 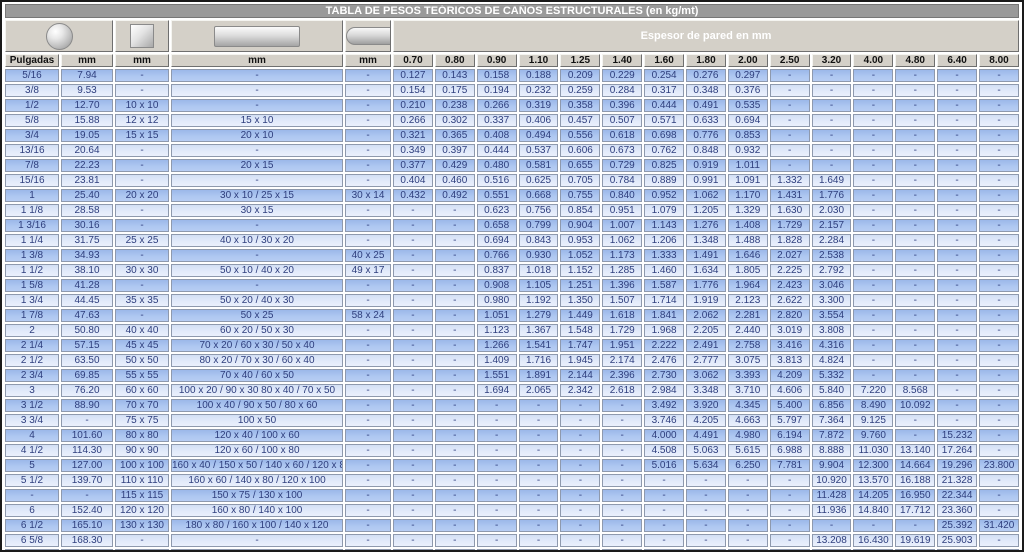 What do you see at coordinates (664, 360) in the screenshot?
I see `weight-cell: 2.476` at bounding box center [664, 360].